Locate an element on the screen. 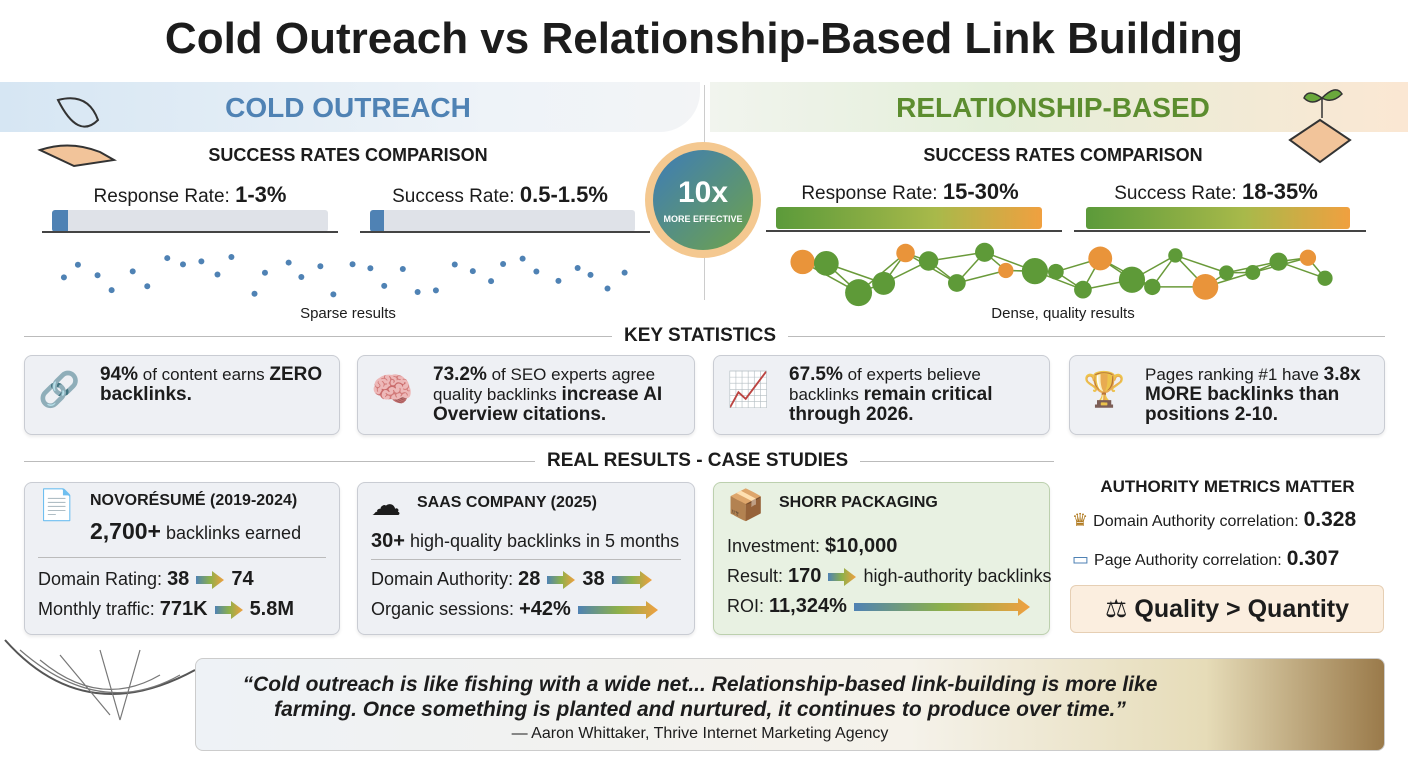 The image size is (1408, 768). case-line: Investment: $10,000 is located at coordinates (812, 546).